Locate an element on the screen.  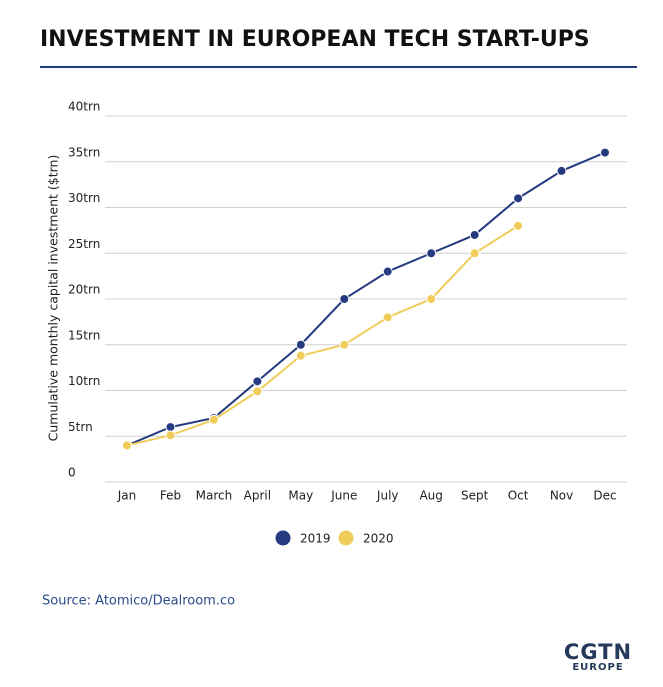
x-tick-label: Jan is located at coordinates (127, 496).